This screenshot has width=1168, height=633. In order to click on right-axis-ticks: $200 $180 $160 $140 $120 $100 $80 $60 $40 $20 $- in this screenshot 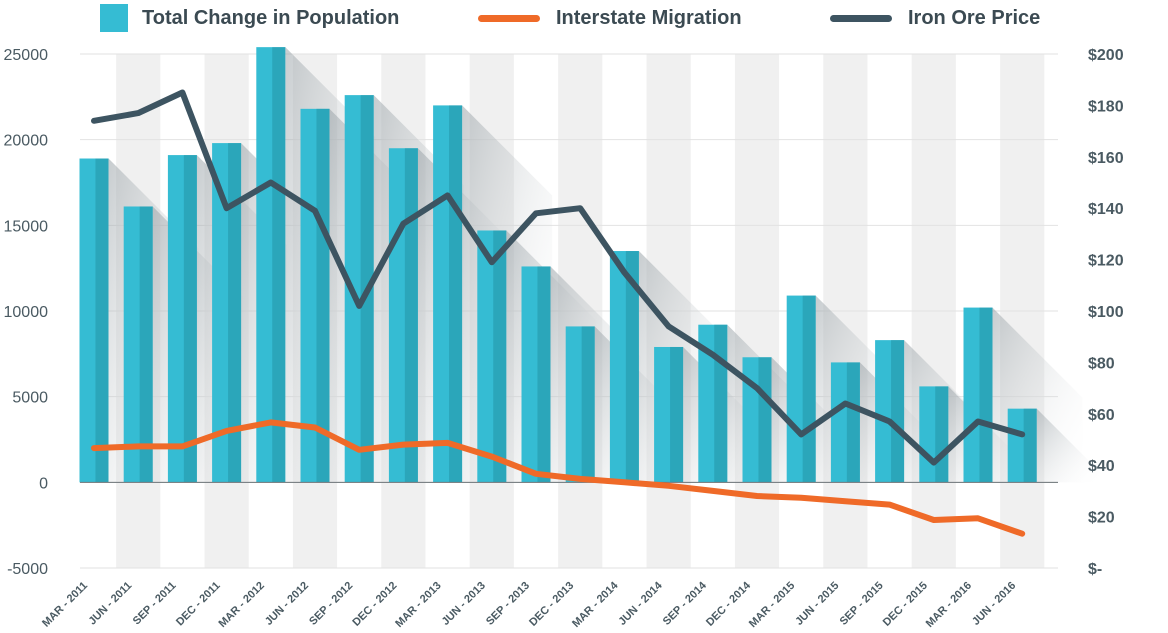, I will do `click(1106, 312)`.